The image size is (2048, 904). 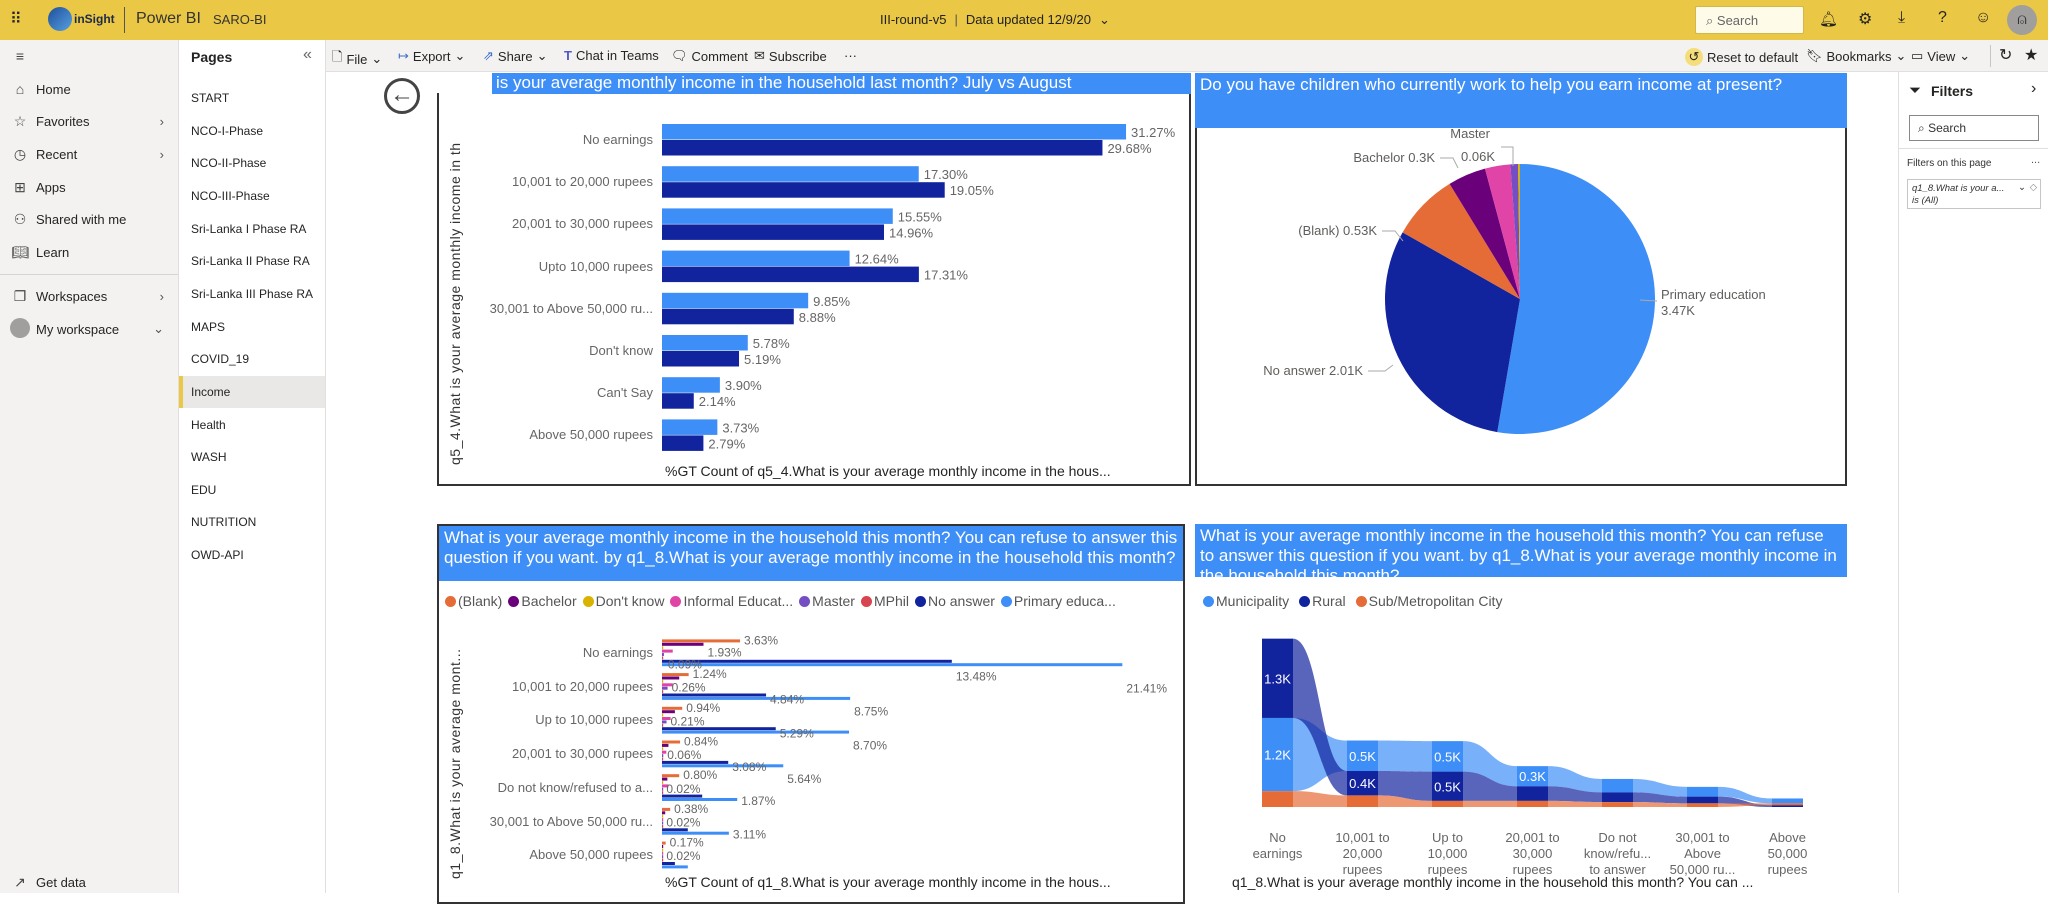 What do you see at coordinates (89, 56) in the screenshot?
I see `hamburger-menu-button: ≡` at bounding box center [89, 56].